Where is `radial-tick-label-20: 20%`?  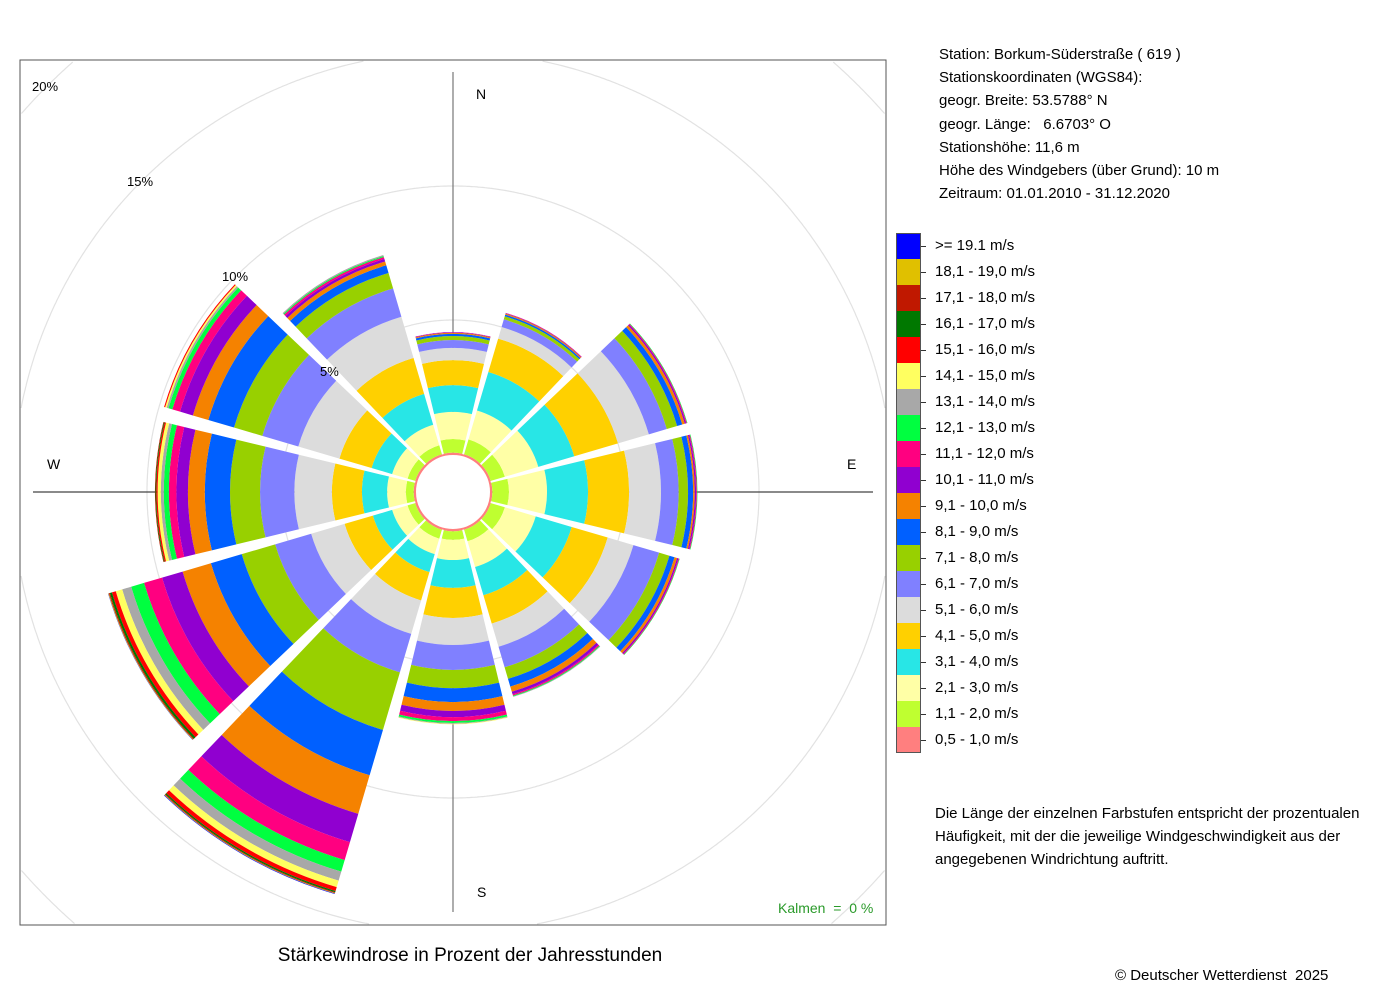
radial-tick-label-20: 20% is located at coordinates (45, 86).